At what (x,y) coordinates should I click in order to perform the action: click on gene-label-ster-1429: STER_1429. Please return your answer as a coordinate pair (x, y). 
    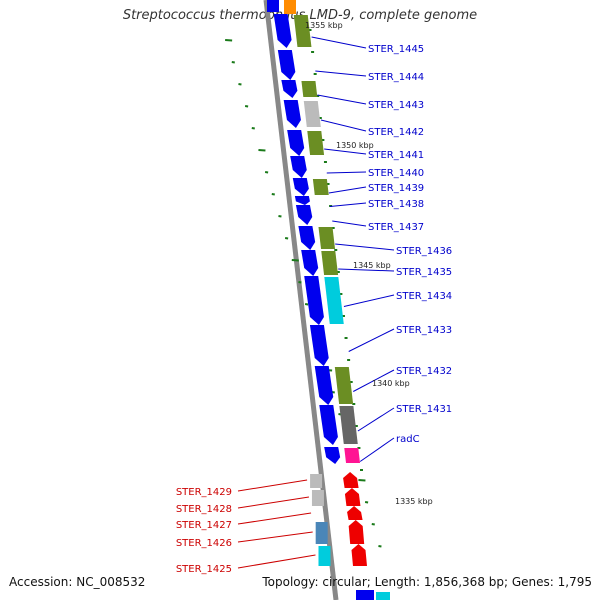
    Looking at the image, I should click on (204, 492).